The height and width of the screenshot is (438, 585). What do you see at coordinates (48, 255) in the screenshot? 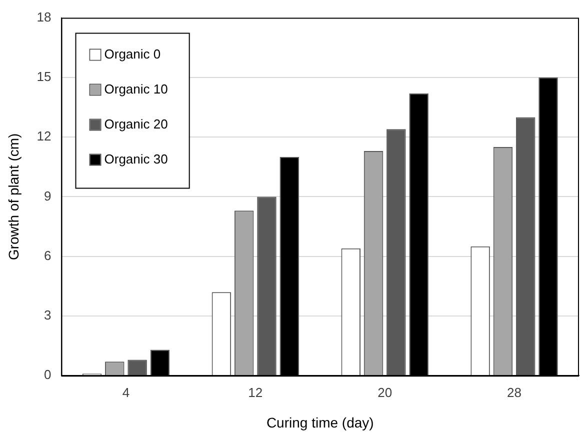
I see `y-tick-label: 6` at bounding box center [48, 255].